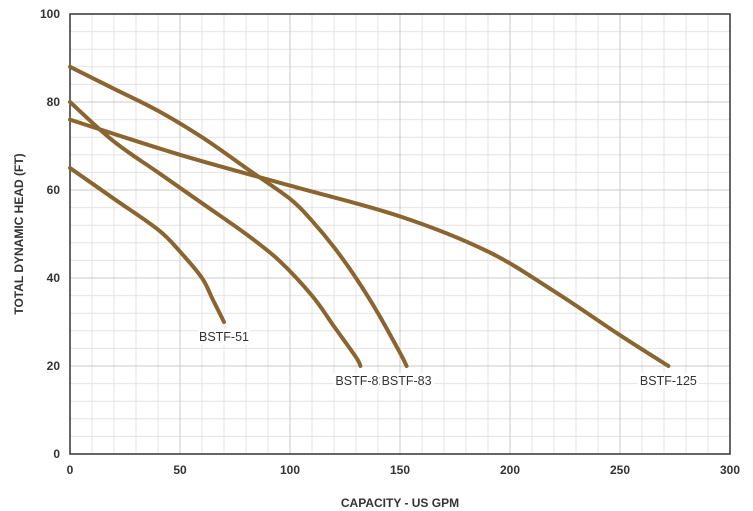  Describe the element at coordinates (290, 470) in the screenshot. I see `x-tick-label: 100` at that location.